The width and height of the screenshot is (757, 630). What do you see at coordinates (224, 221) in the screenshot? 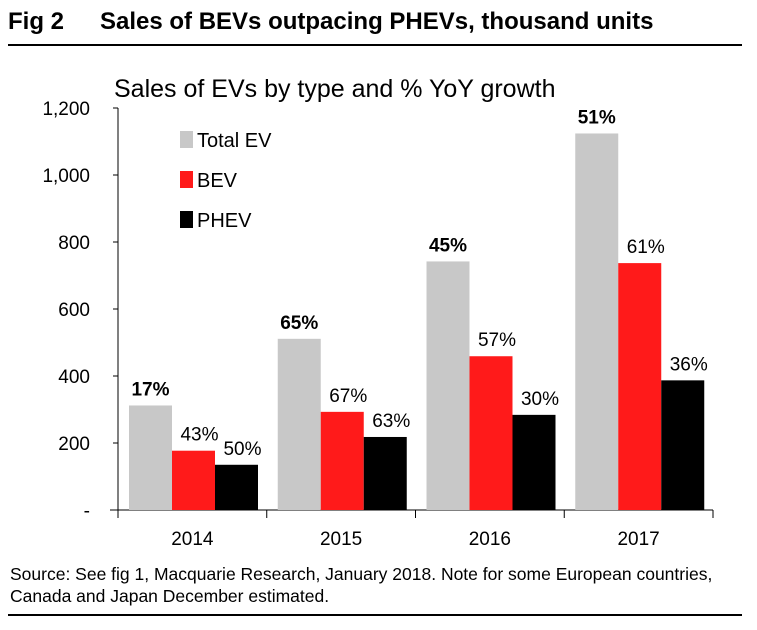
I see `legend-label: PHEV` at bounding box center [224, 221].